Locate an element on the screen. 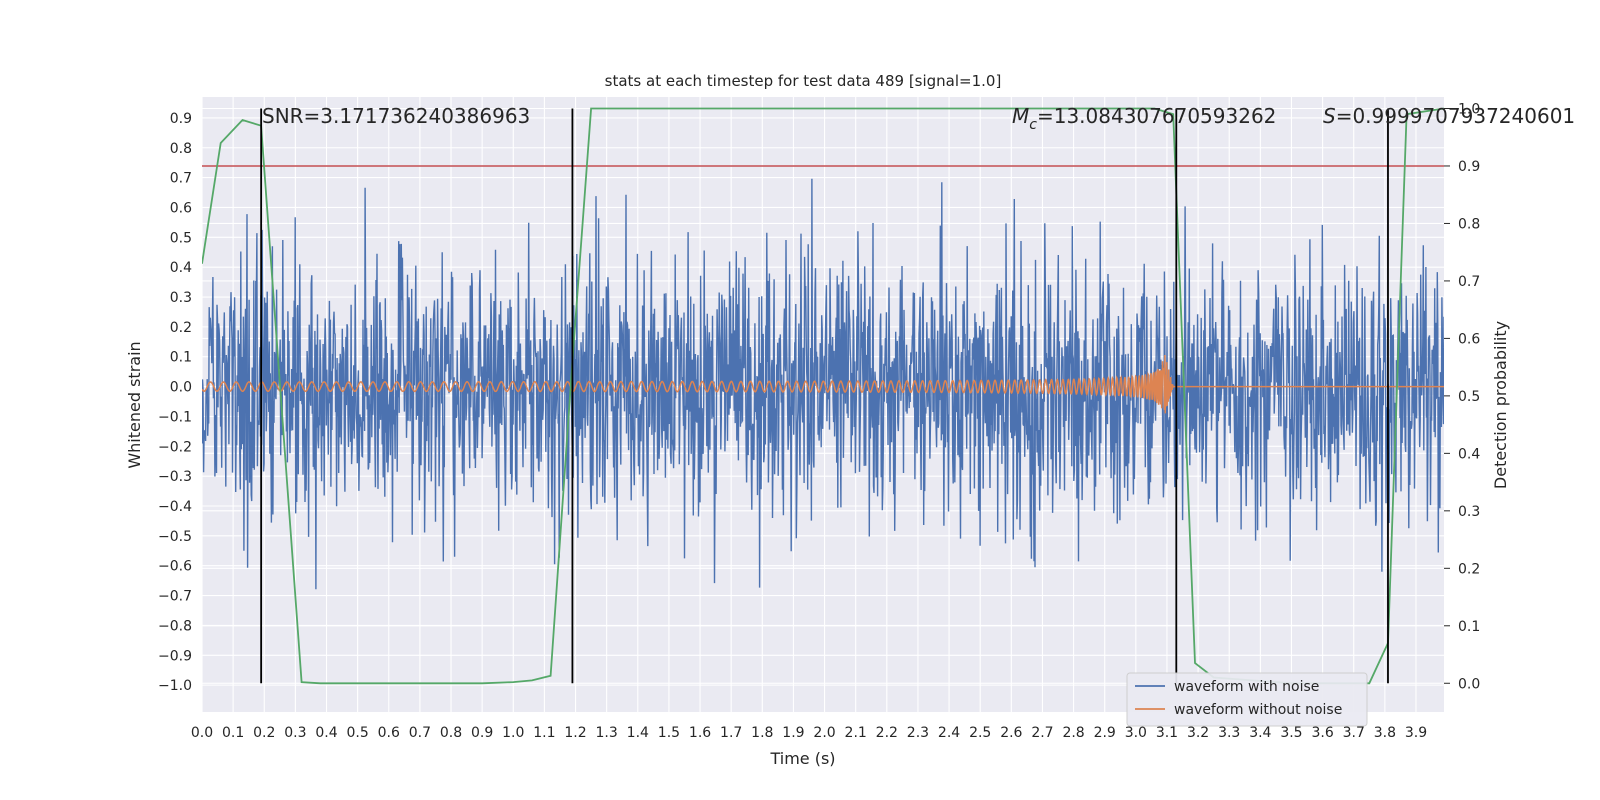 The height and width of the screenshot is (800, 1600). y-tick-label: 0.0 is located at coordinates (181, 388).